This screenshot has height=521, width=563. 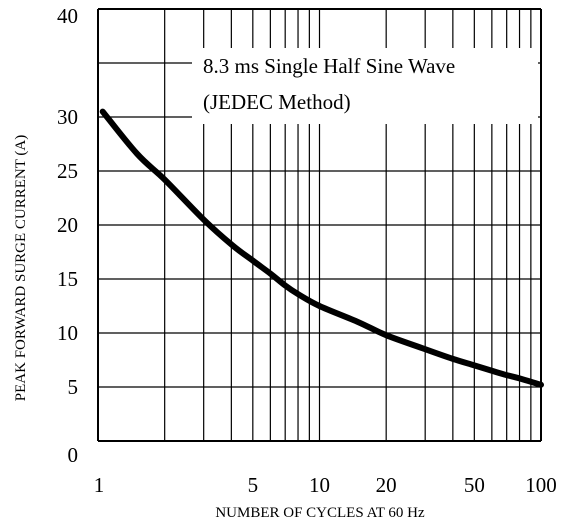 I want to click on y-tick-label: 20, so click(x=67, y=225).